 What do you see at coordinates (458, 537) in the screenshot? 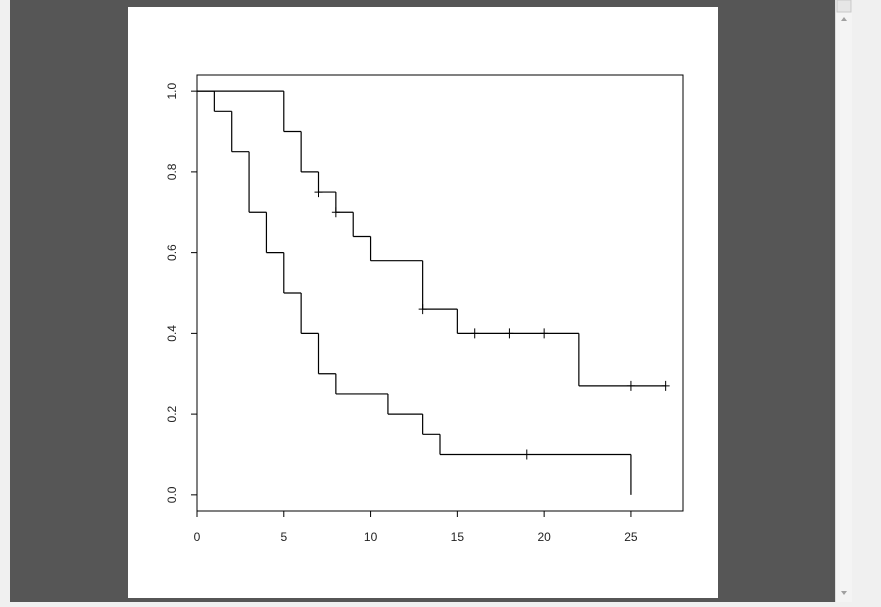
I see `x-tick-label: 15` at bounding box center [458, 537].